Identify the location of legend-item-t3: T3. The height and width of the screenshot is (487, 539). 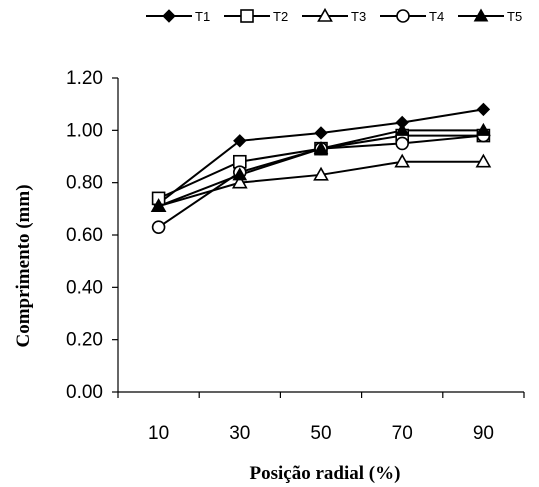
(334, 15).